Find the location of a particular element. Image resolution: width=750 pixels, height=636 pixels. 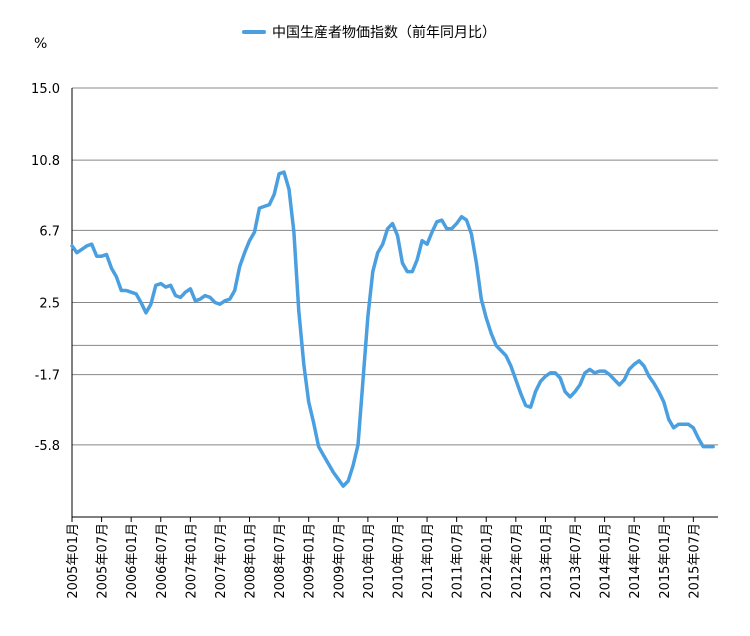

legend: 中国生産者物価指数（前年同月比） is located at coordinates (369, 32).